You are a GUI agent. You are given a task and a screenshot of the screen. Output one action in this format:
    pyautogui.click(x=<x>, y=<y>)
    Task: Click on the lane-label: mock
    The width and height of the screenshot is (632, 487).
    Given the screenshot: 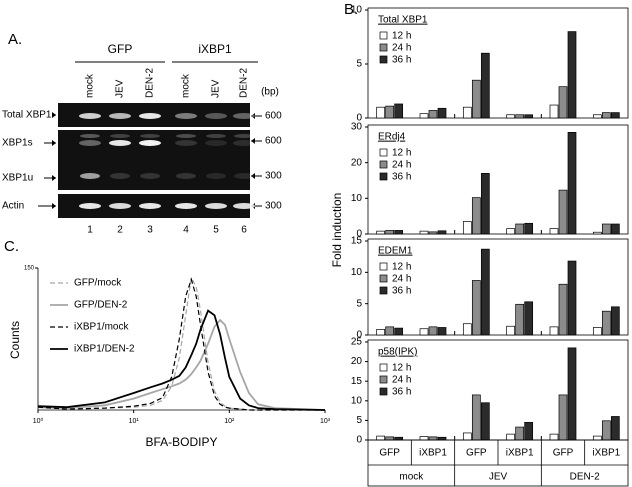 What is the action you would take?
    pyautogui.click(x=186, y=85)
    